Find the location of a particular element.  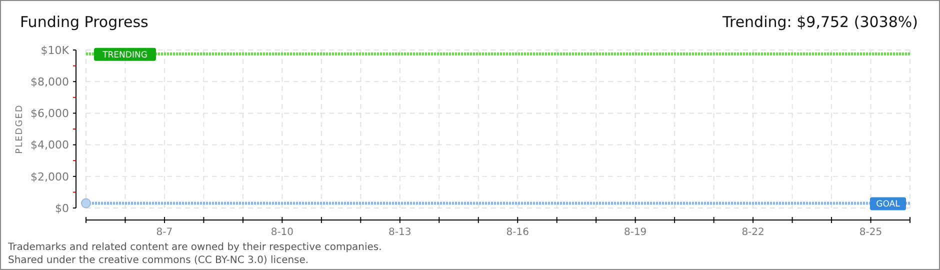

chart-subtitle: Trending: $9,752 (3038%) is located at coordinates (820, 22).